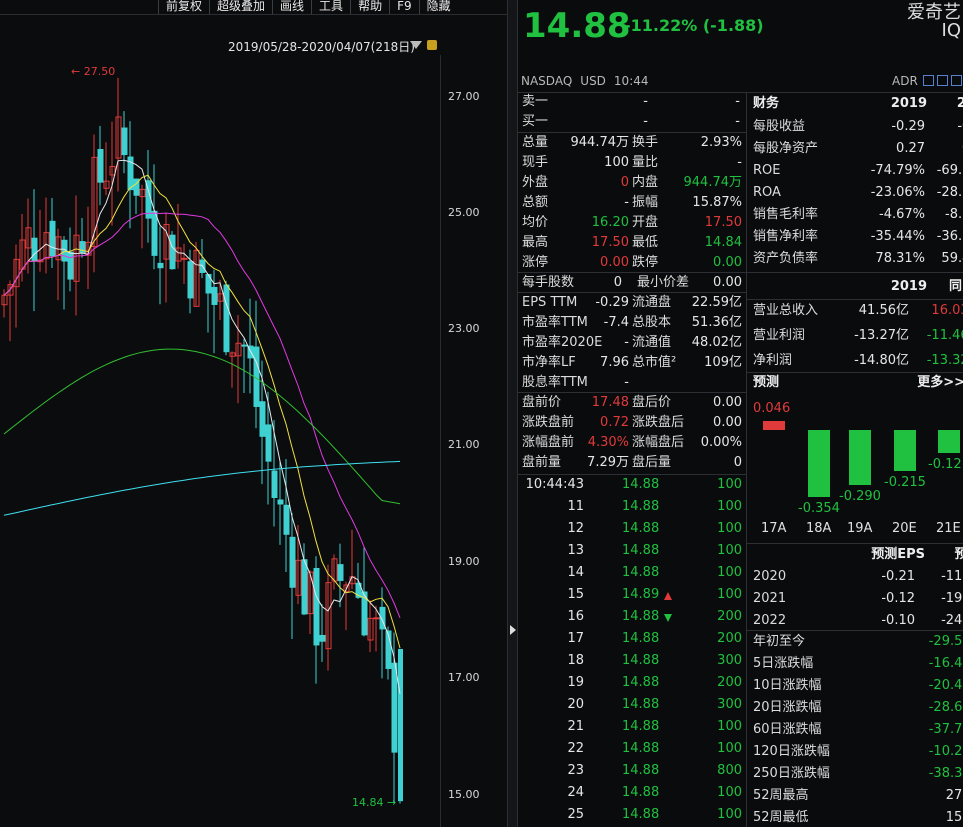 Image resolution: width=963 pixels, height=827 pixels. What do you see at coordinates (729, 572) in the screenshot?
I see `tick-volume: 100` at bounding box center [729, 572].